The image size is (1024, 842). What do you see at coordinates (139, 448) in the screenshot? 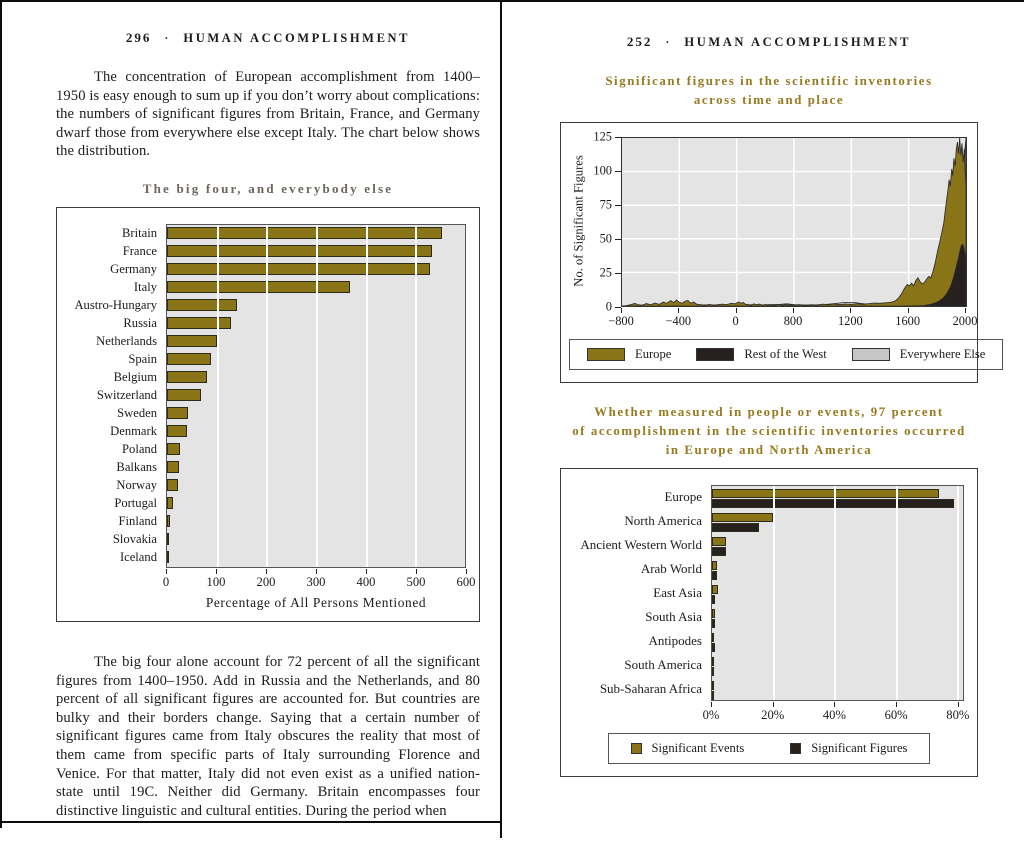
I see `category-label: Poland` at bounding box center [139, 448].